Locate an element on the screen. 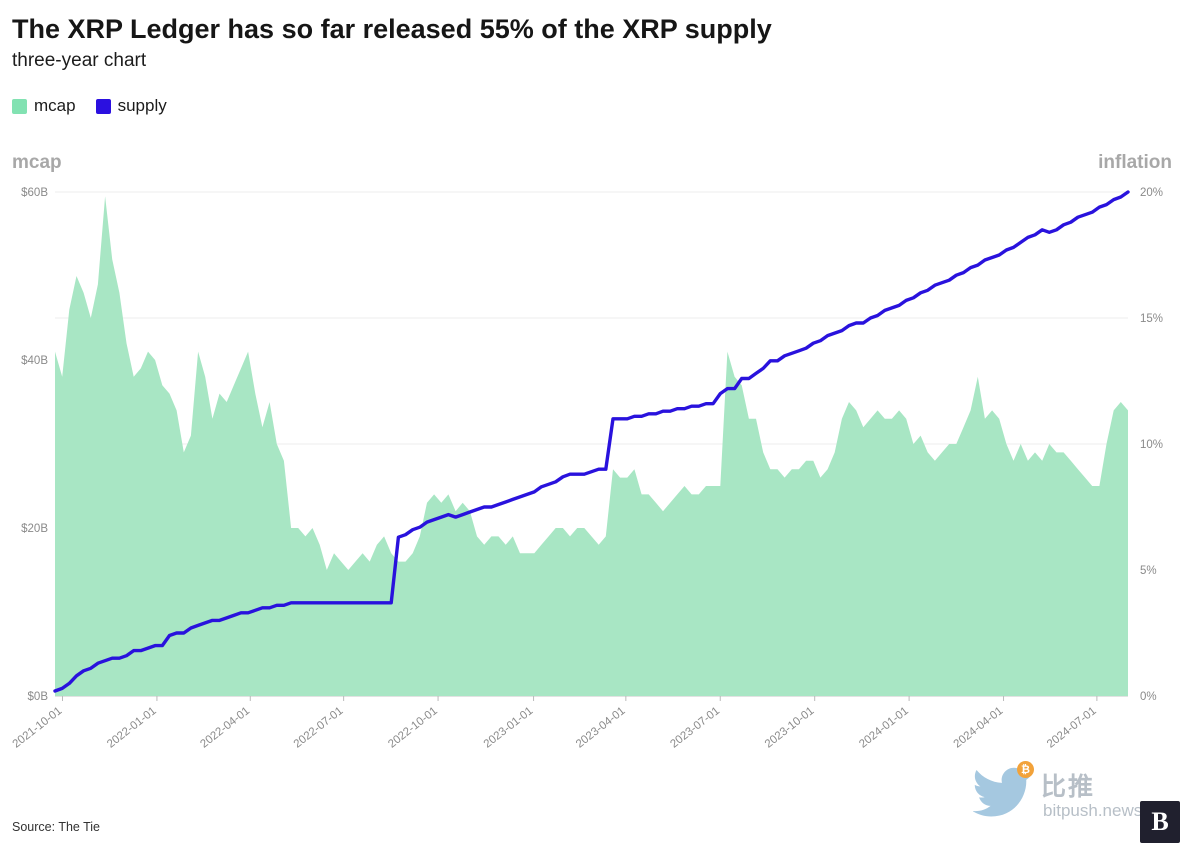 This screenshot has width=1184, height=847. svg-text: 2022-01-01 is located at coordinates (132, 728).